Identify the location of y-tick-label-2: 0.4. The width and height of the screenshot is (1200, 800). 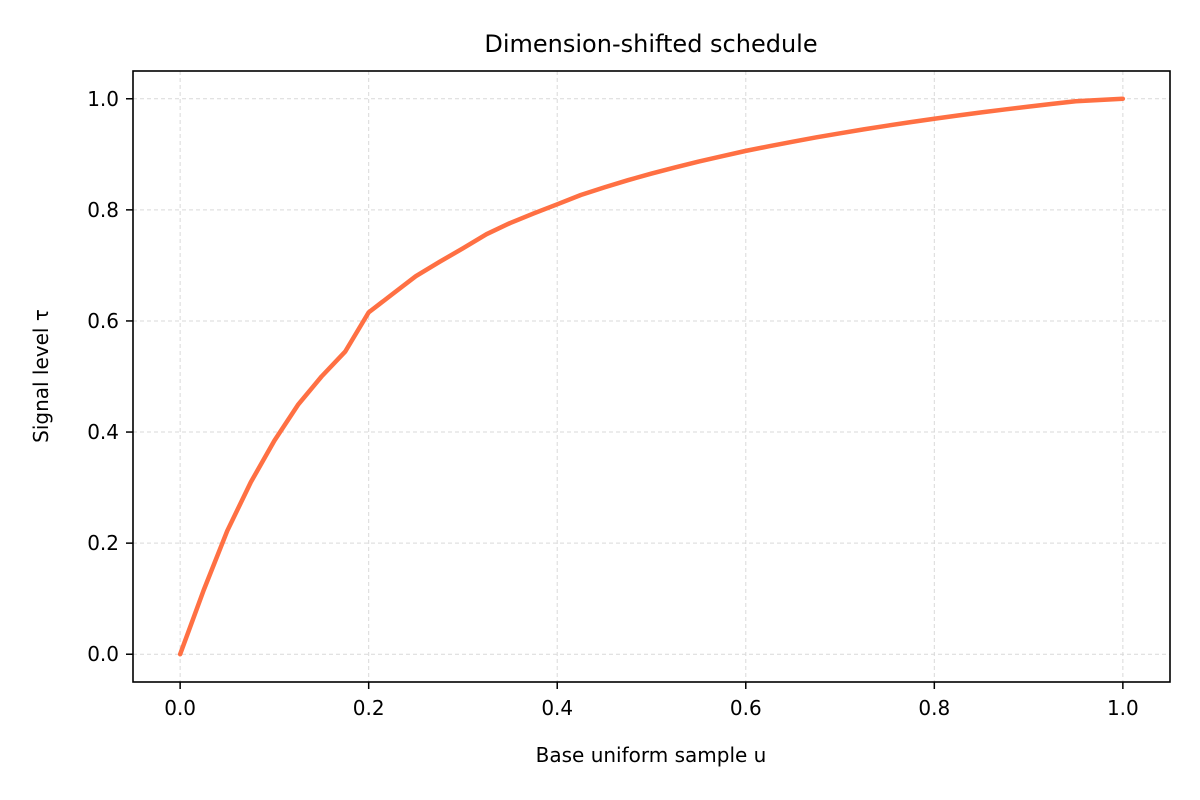
(103, 432).